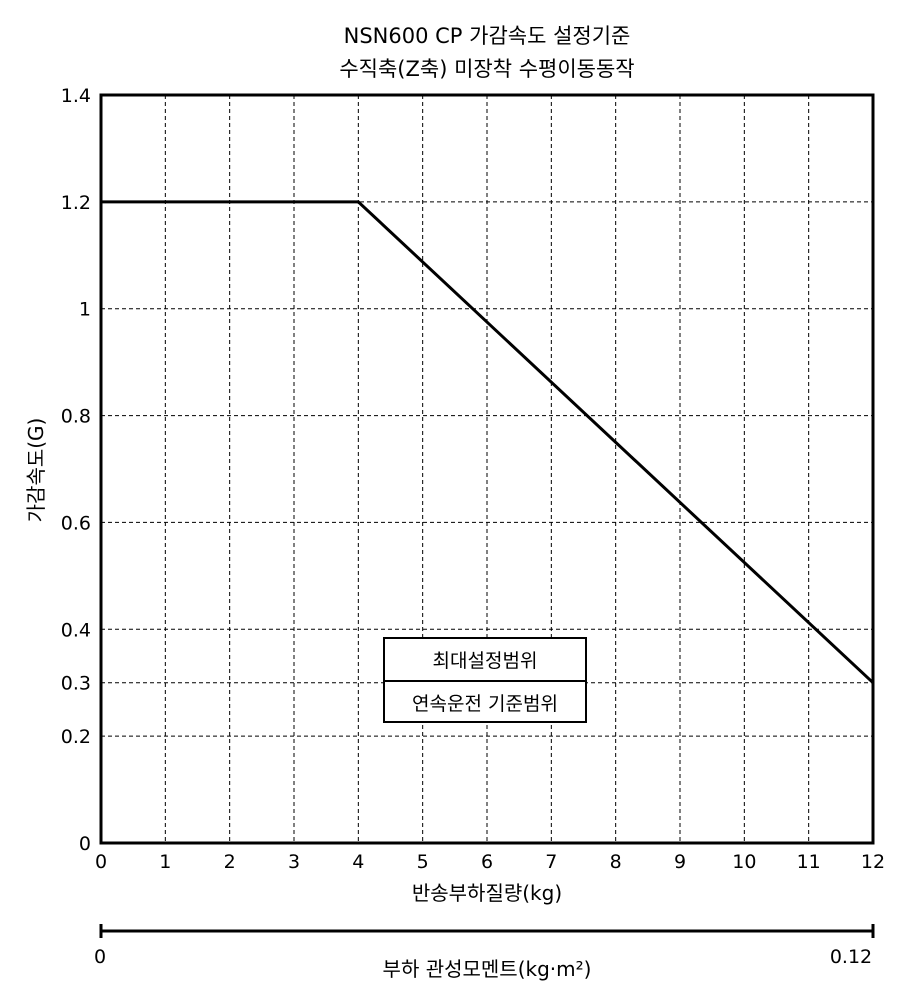  What do you see at coordinates (744, 862) in the screenshot?
I see `x-tick-label: 10` at bounding box center [744, 862].